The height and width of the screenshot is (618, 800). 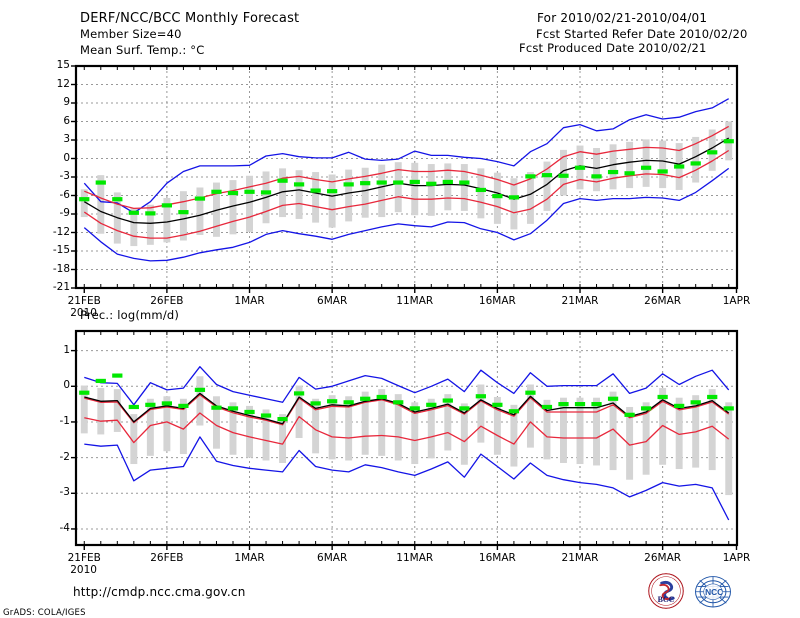 What do you see at coordinates (61, 268) in the screenshot?
I see `y-tick-label: -18` at bounding box center [61, 268].